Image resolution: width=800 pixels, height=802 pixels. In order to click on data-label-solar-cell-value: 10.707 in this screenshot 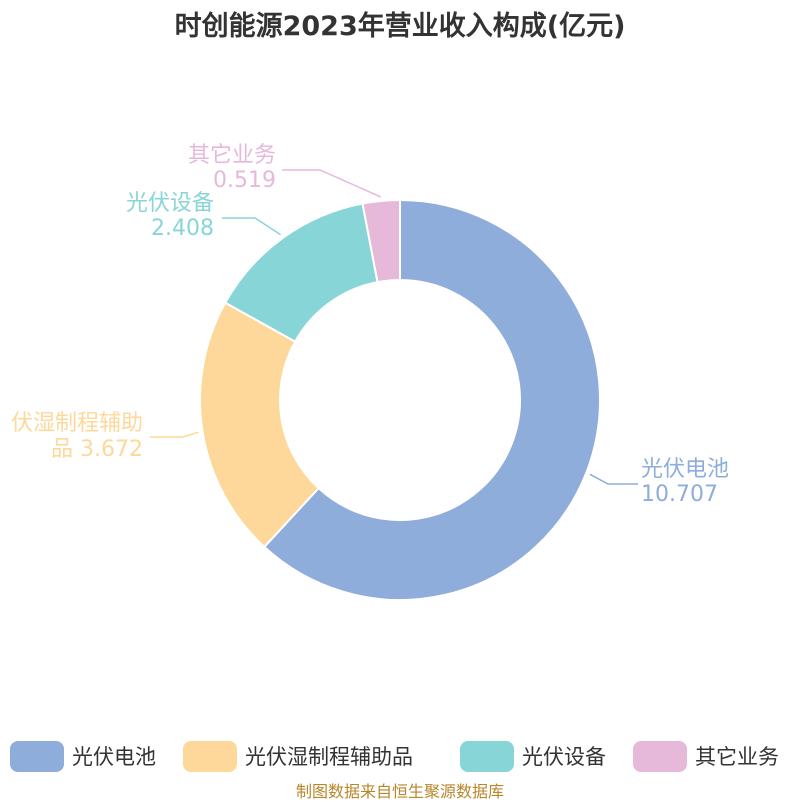, I will do `click(679, 494)`.